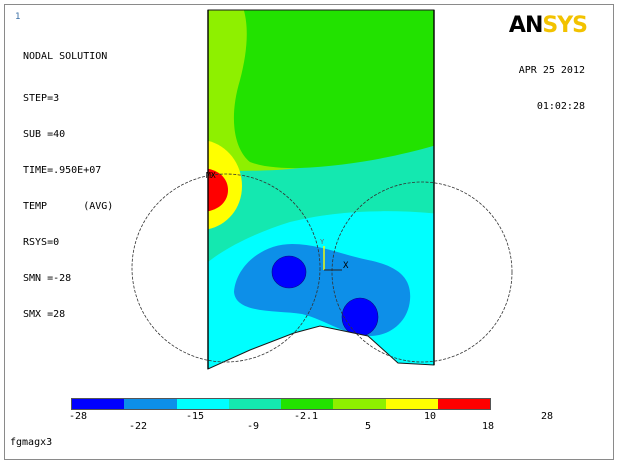 The width and height of the screenshot is (620, 470). Describe the element at coordinates (565, 25) in the screenshot. I see `logo-suffix: SYS` at that location.